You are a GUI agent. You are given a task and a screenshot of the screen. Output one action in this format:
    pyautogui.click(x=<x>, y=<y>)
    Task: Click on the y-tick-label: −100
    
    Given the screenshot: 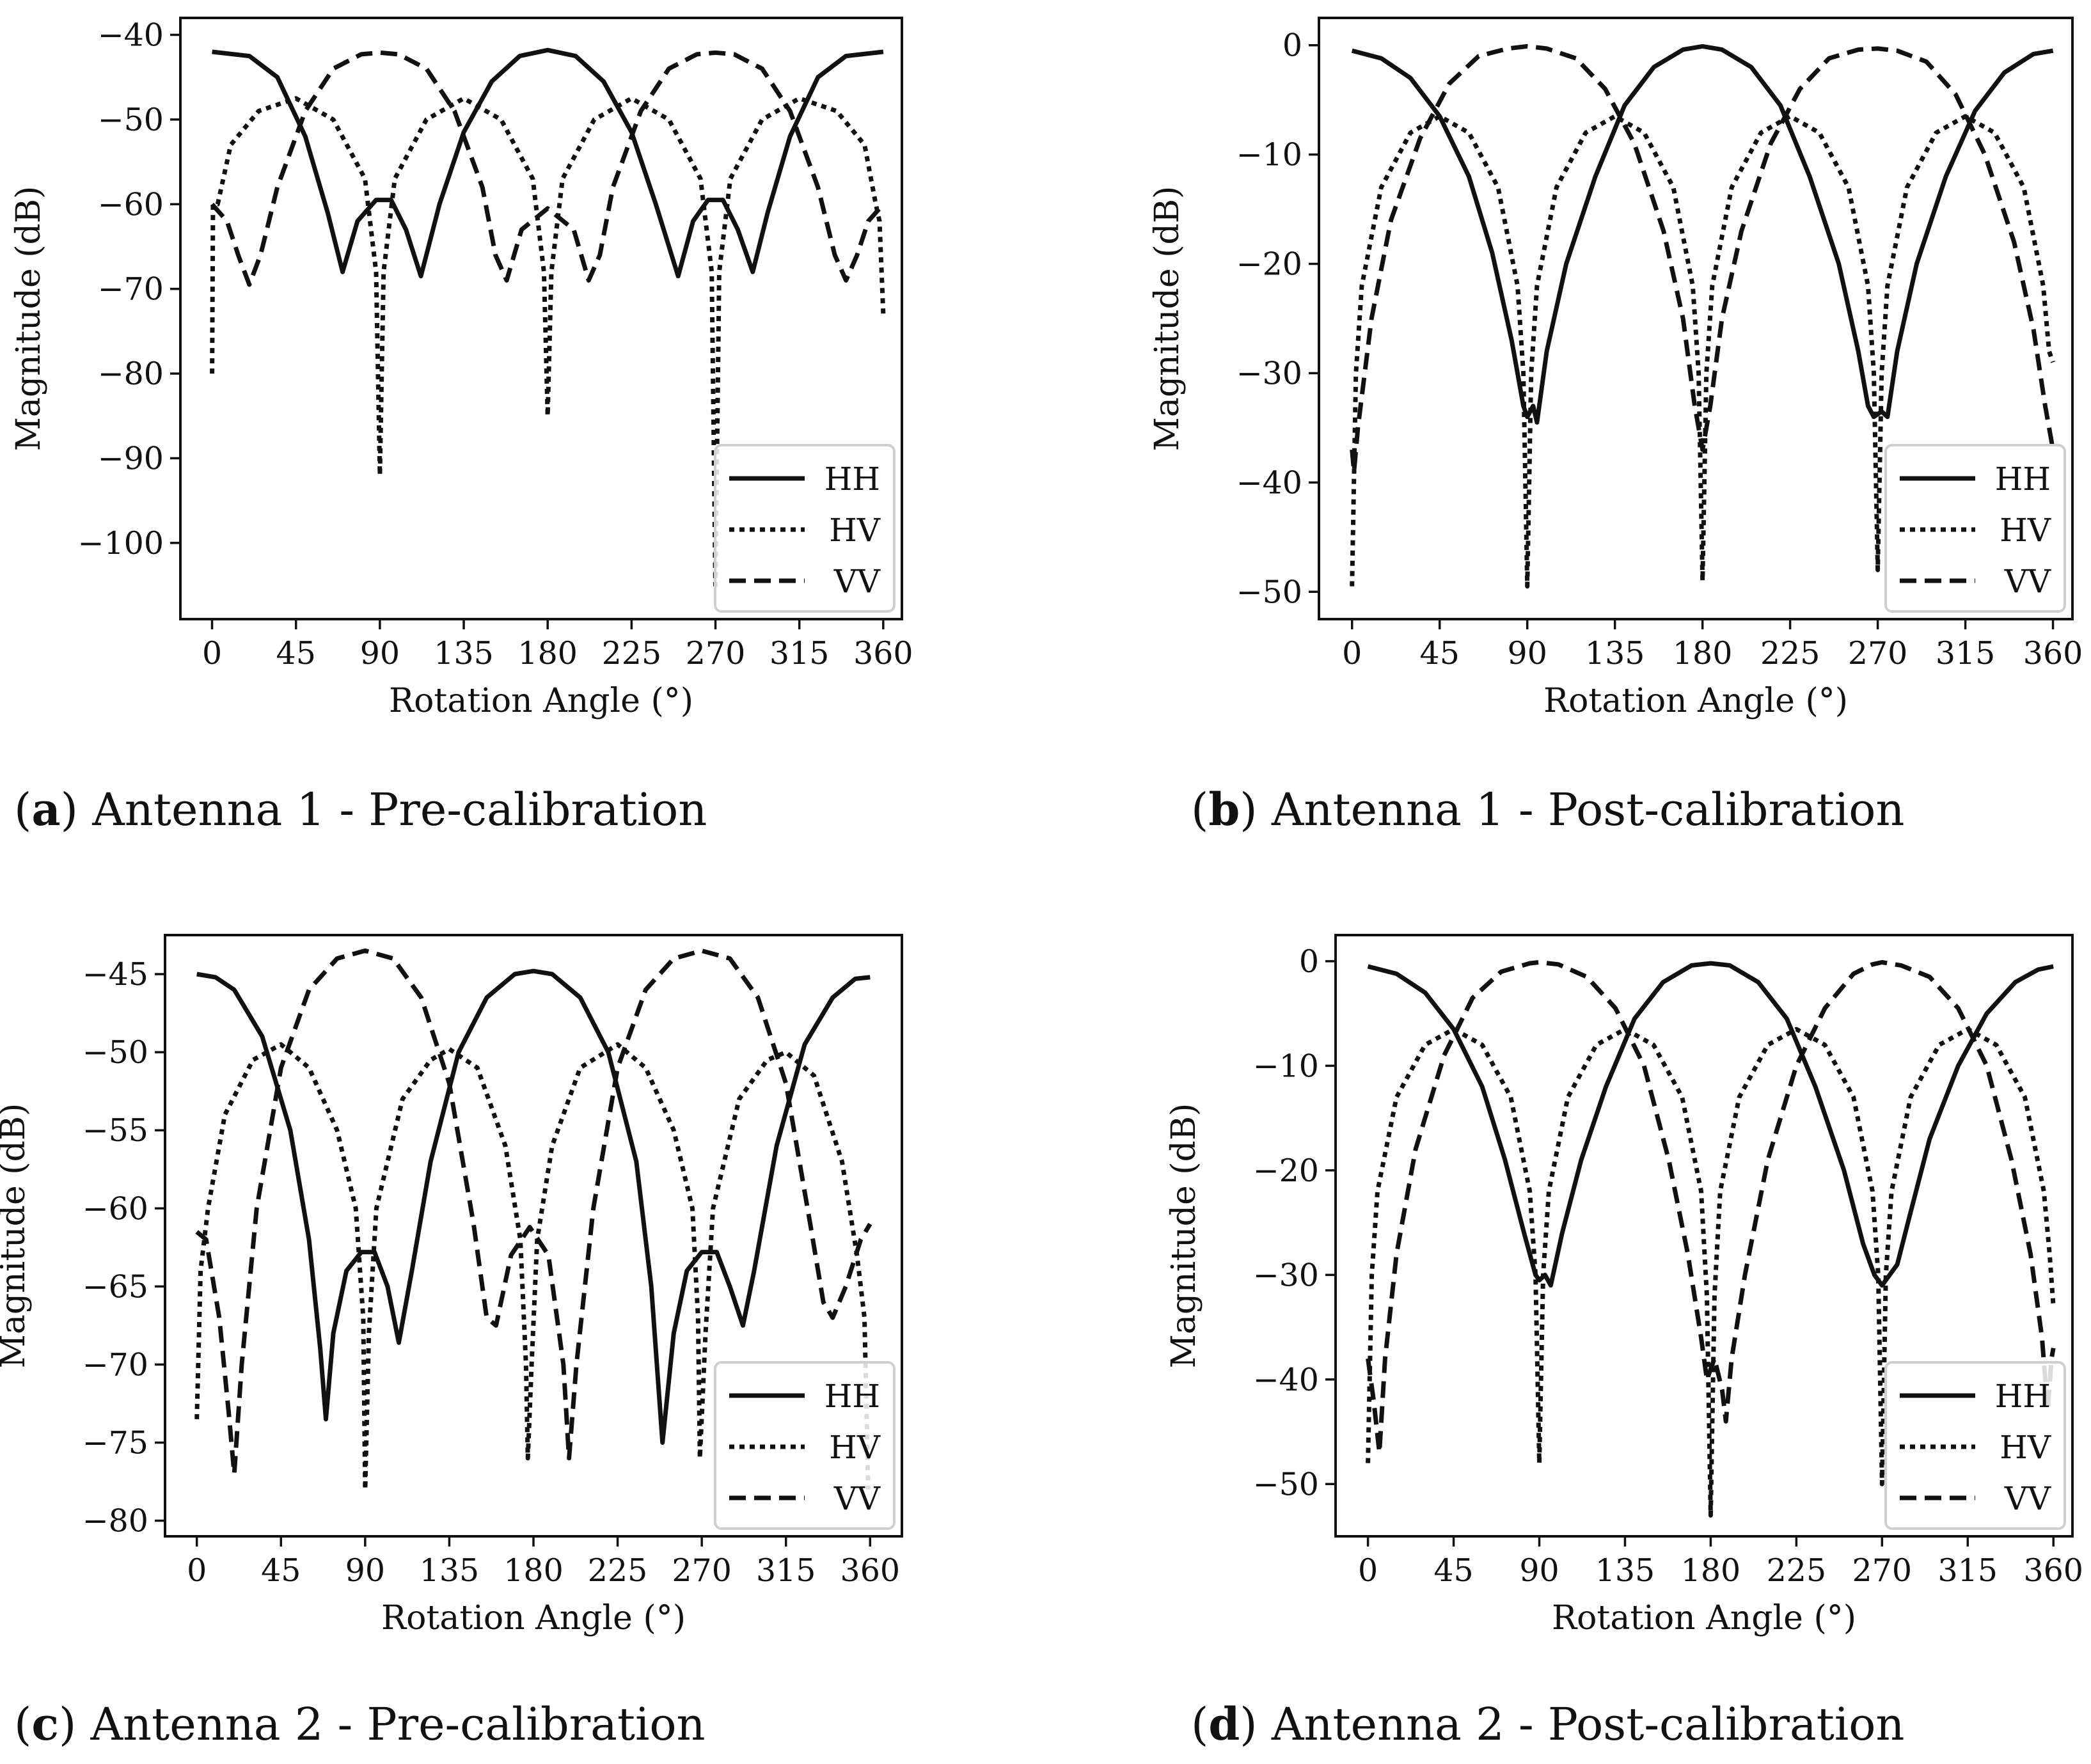 What is the action you would take?
    pyautogui.click(x=121, y=543)
    